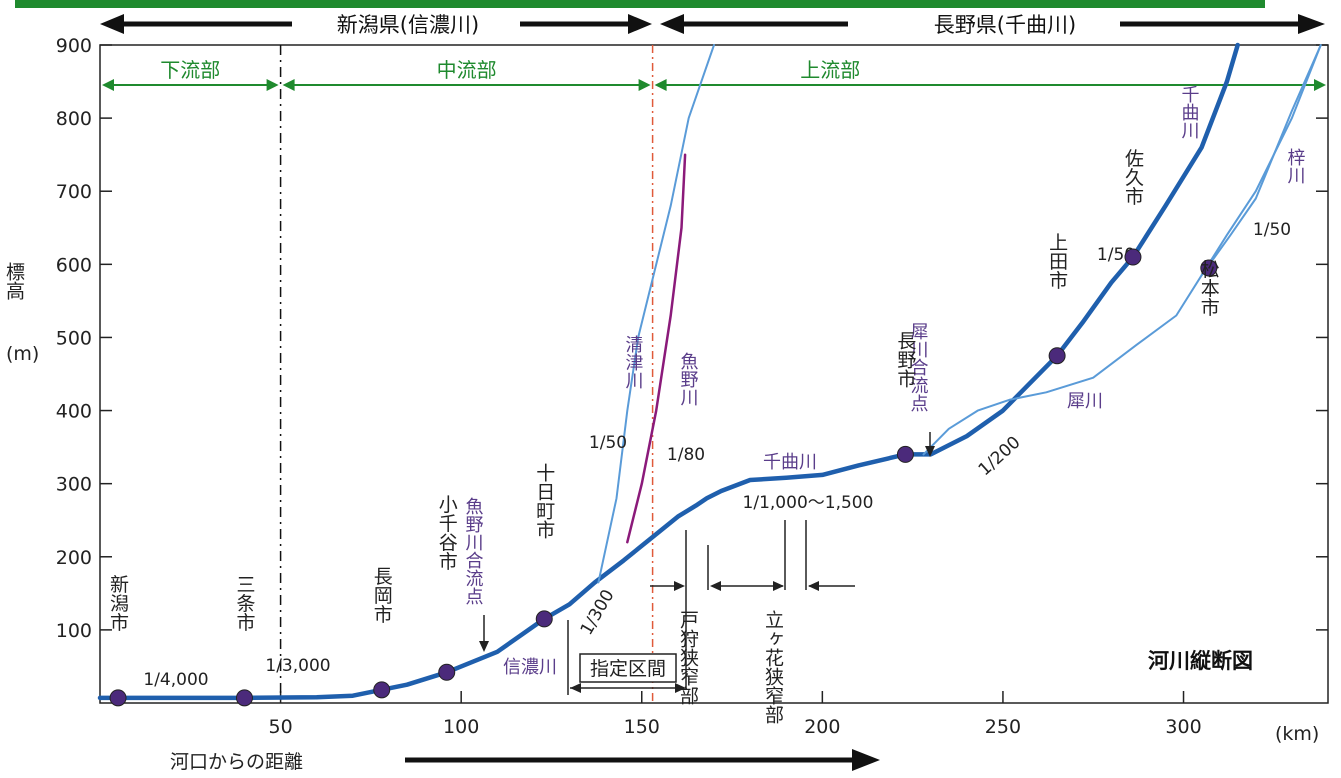 The image size is (1341, 778). What do you see at coordinates (640, 4) in the screenshot?
I see `top-accent-bar` at bounding box center [640, 4].